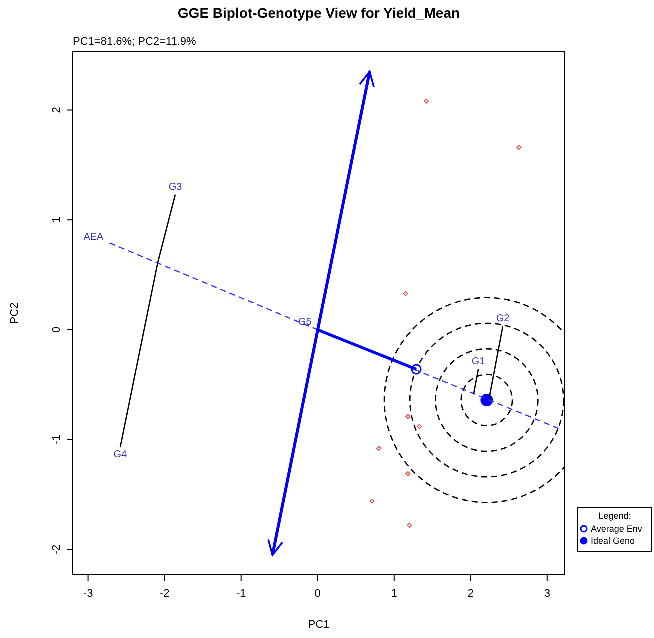 Image resolution: width=654 pixels, height=638 pixels. I want to click on annotation: G5, so click(305, 322).